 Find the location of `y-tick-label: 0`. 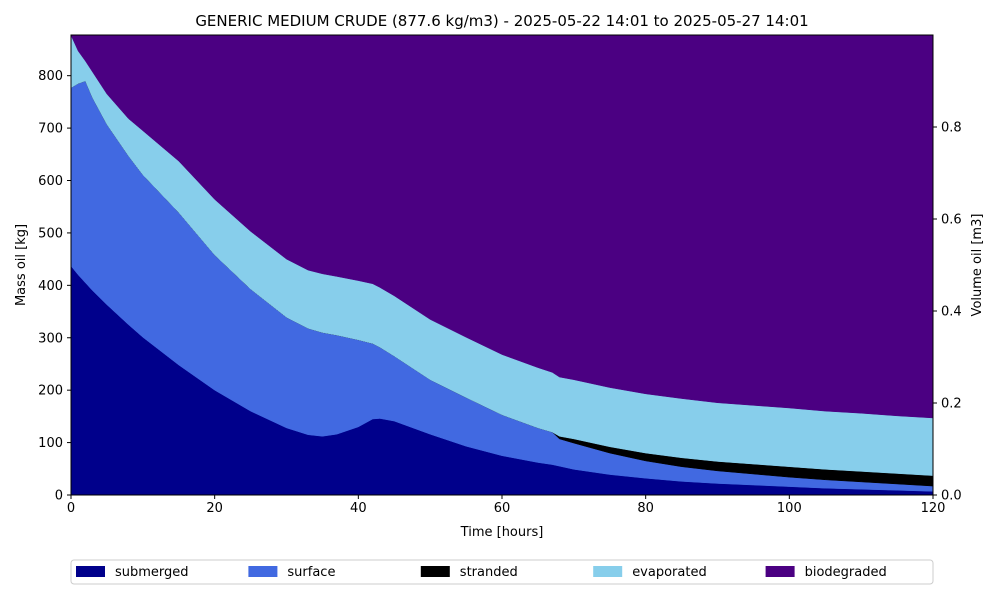

y-tick-label: 0 is located at coordinates (59, 496).